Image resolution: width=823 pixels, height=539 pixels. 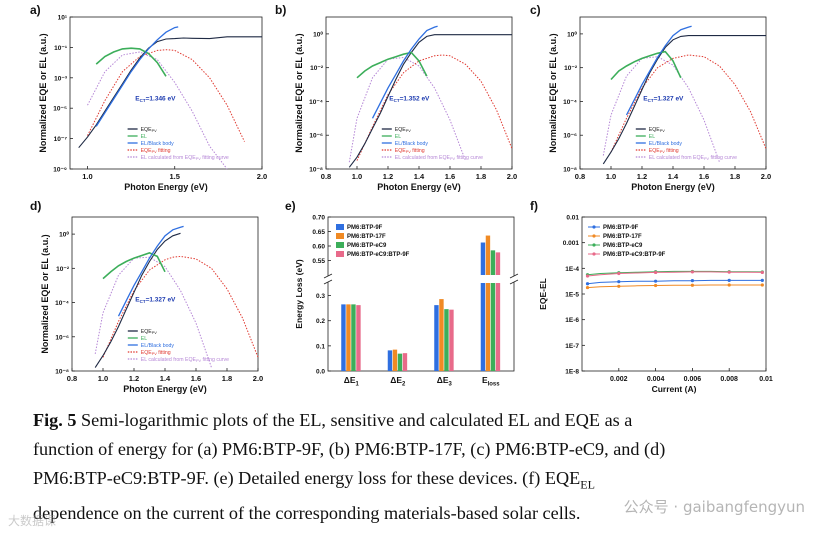 What do you see at coordinates (674, 389) in the screenshot?
I see `x-axis-title: Current (A)` at bounding box center [674, 389].